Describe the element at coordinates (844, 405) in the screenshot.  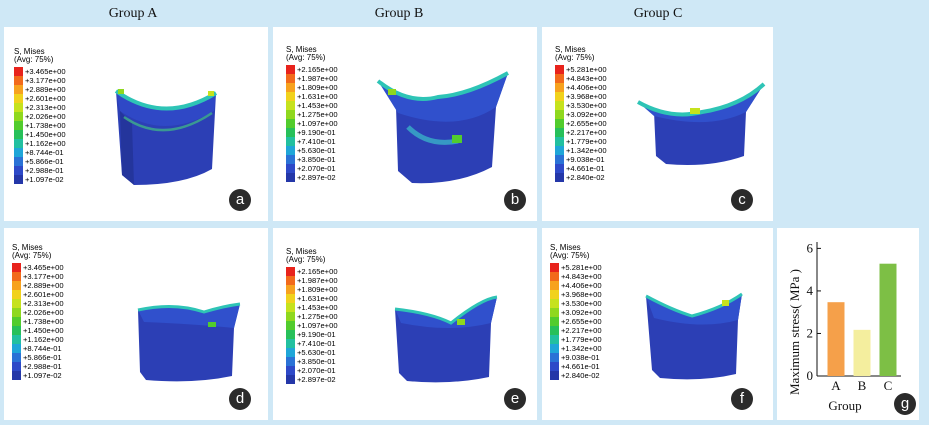
I see `x-axis-label: Group` at that location.